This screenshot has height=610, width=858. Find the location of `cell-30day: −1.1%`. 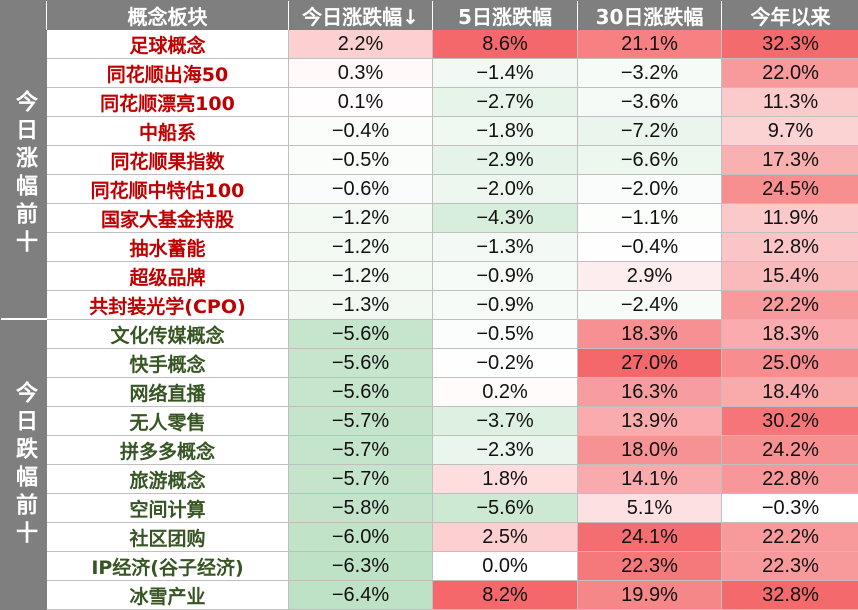

cell-30day: −1.1% is located at coordinates (650, 218).